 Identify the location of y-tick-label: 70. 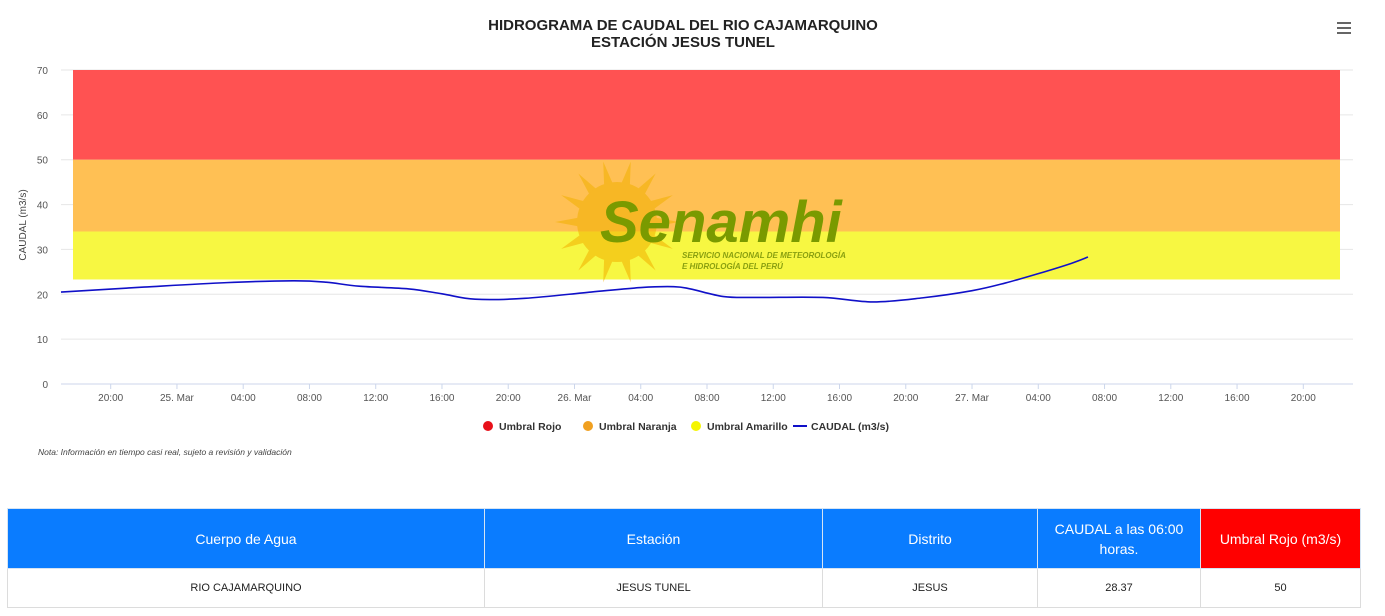
(43, 71).